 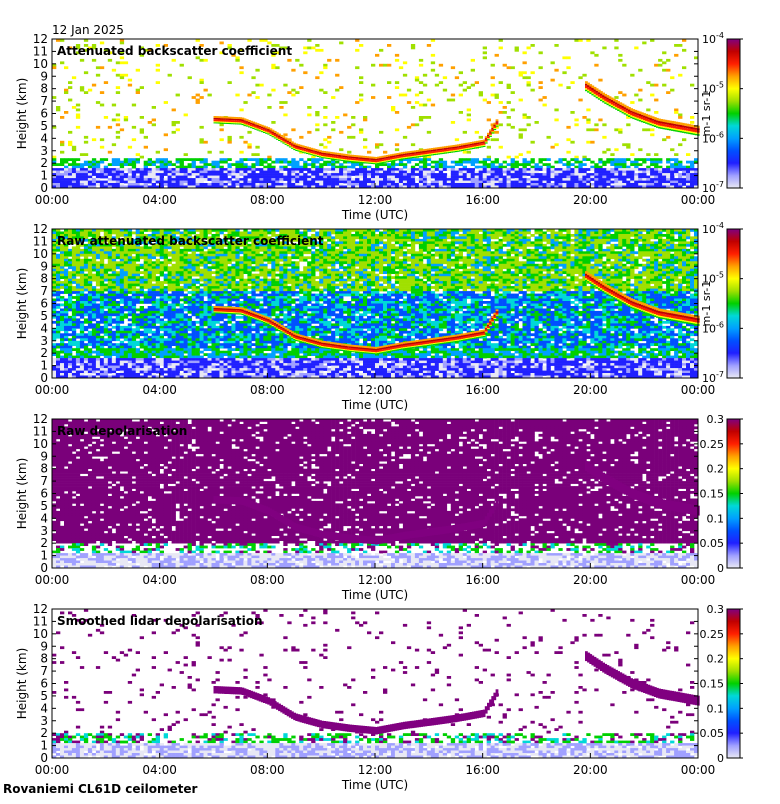 I want to click on colorbar: 10-710-610-510-4m-1 sr-1, so click(x=721, y=303).